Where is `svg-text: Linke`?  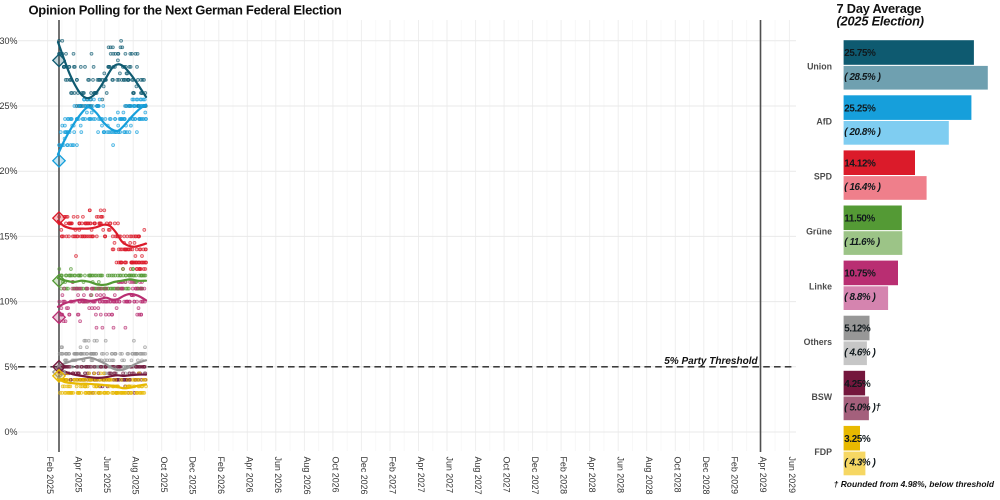 svg-text: Linke is located at coordinates (820, 287).